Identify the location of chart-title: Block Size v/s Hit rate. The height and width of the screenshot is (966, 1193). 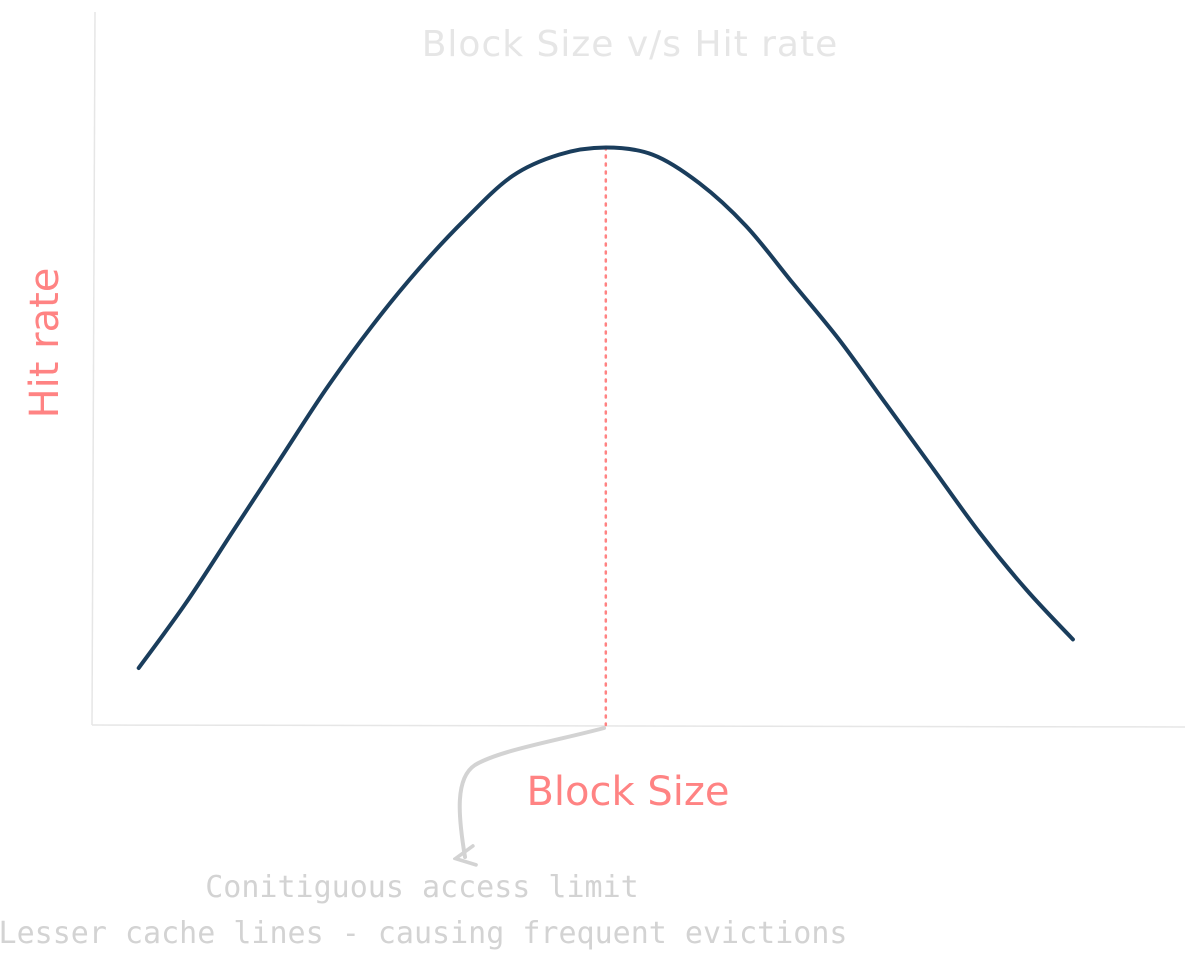
(630, 44).